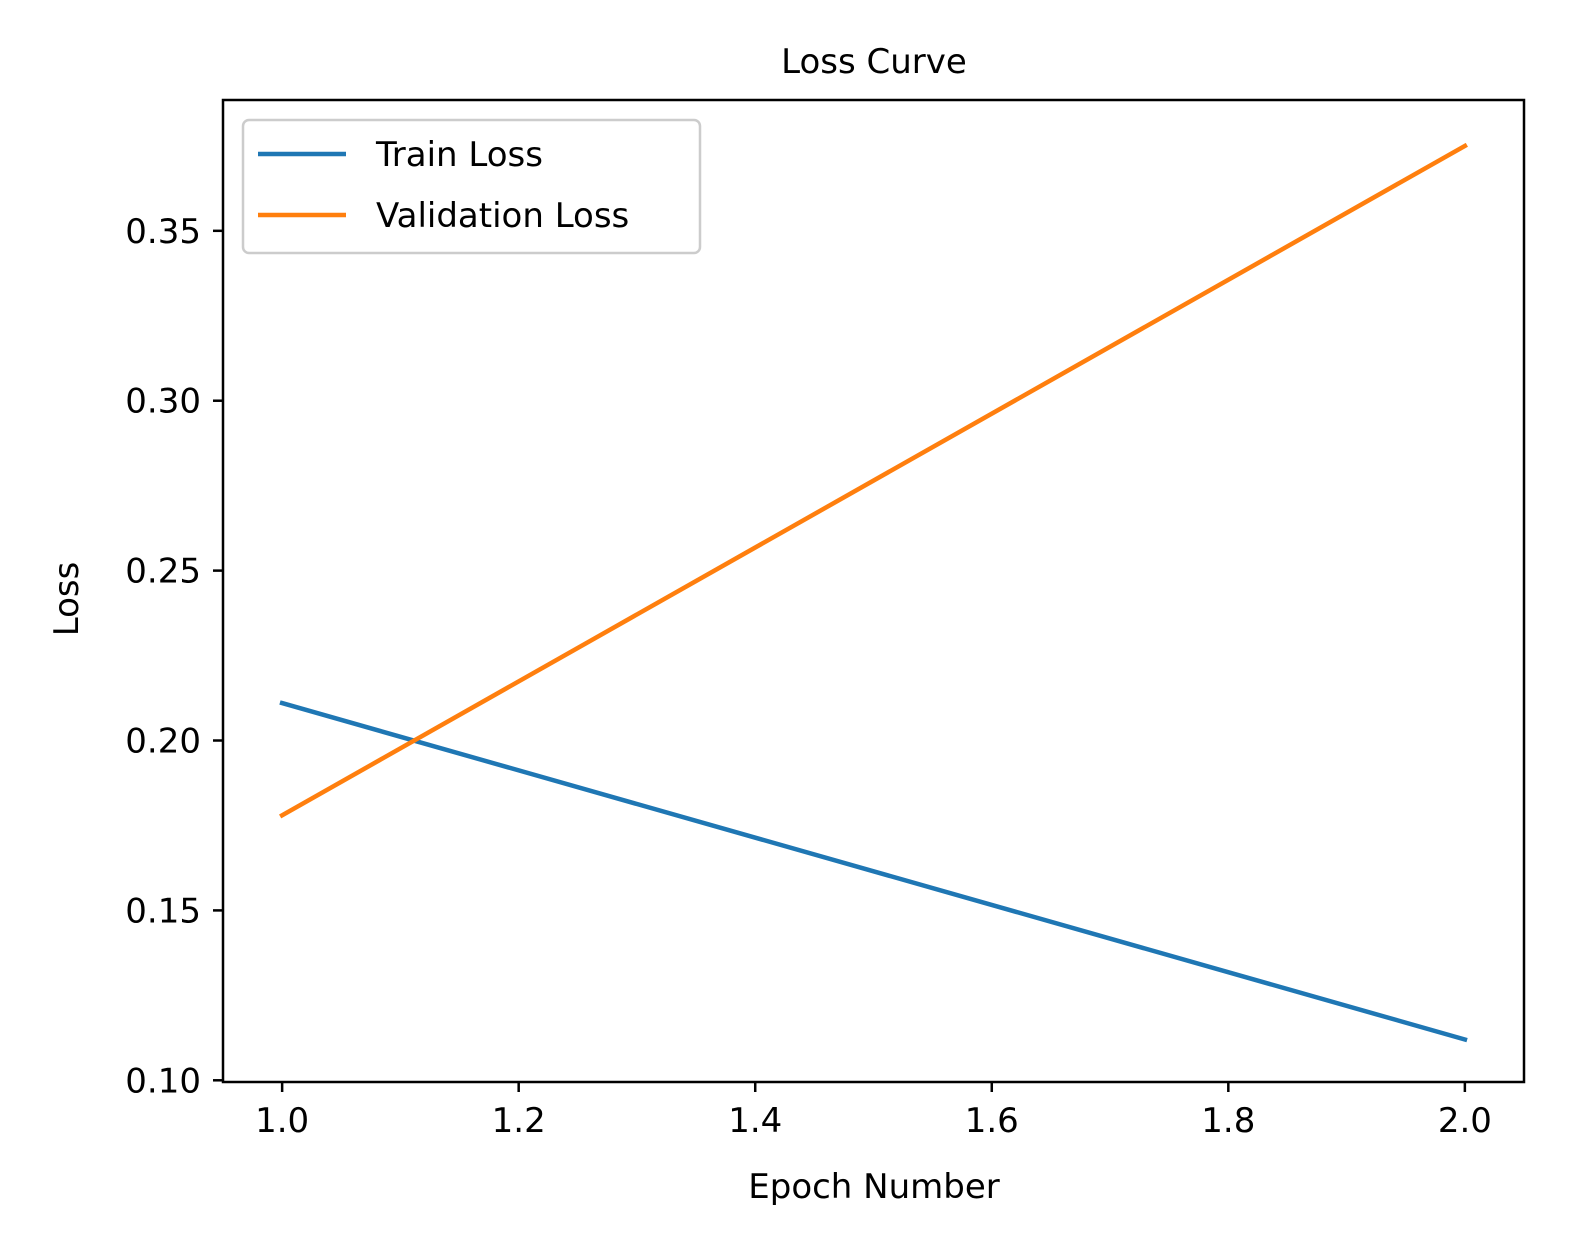 The height and width of the screenshot is (1259, 1575). Describe the element at coordinates (67, 599) in the screenshot. I see `y-axis-label: Loss` at that location.